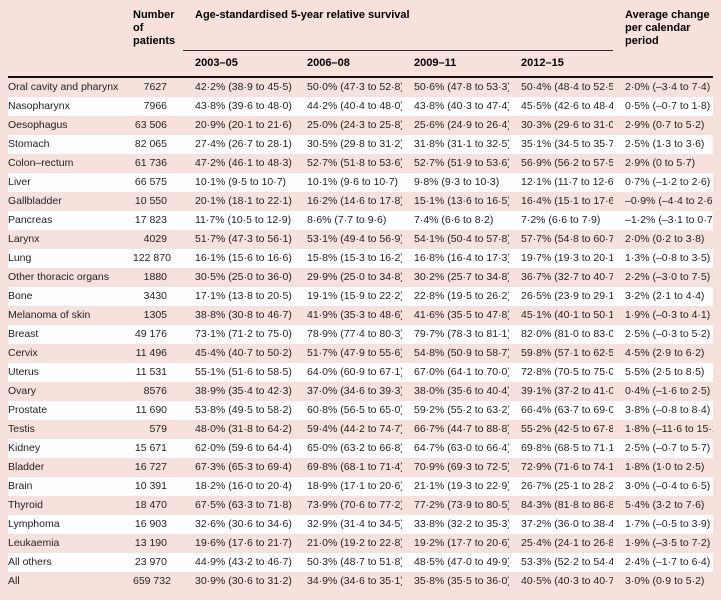 The width and height of the screenshot is (721, 600). What do you see at coordinates (243, 429) in the screenshot?
I see `survival-2003-05: 48·0% (31·8 to 64·2)` at bounding box center [243, 429].